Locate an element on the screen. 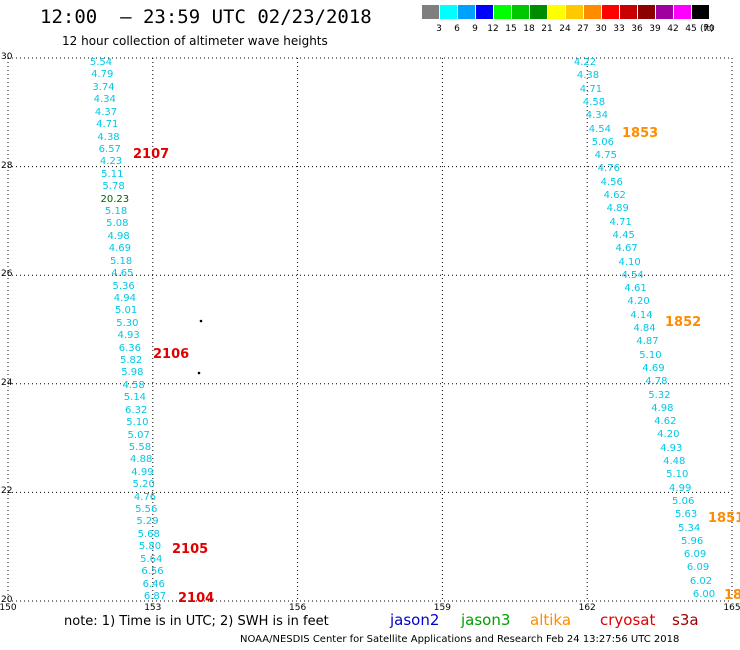  pass-time-label: 2104 is located at coordinates (196, 598).